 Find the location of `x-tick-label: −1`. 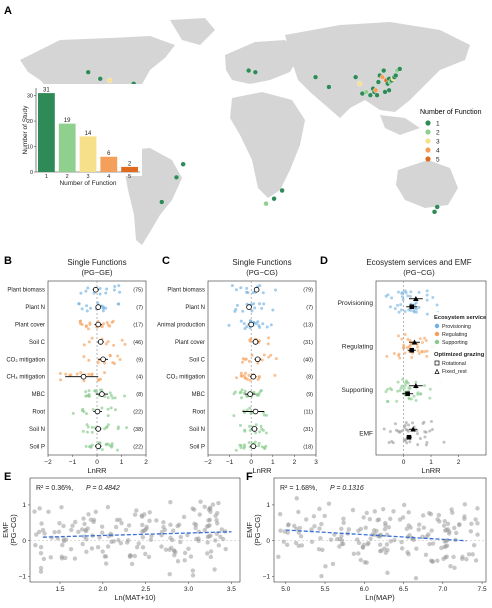

x-tick-label: −1 is located at coordinates (73, 462).